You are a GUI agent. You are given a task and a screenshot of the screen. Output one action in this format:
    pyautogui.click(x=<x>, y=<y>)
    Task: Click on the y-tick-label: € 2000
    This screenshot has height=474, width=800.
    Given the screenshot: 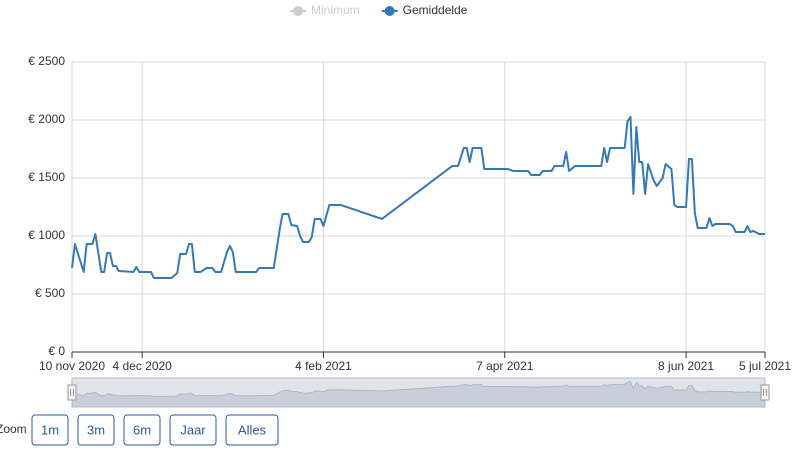 What is the action you would take?
    pyautogui.click(x=46, y=119)
    